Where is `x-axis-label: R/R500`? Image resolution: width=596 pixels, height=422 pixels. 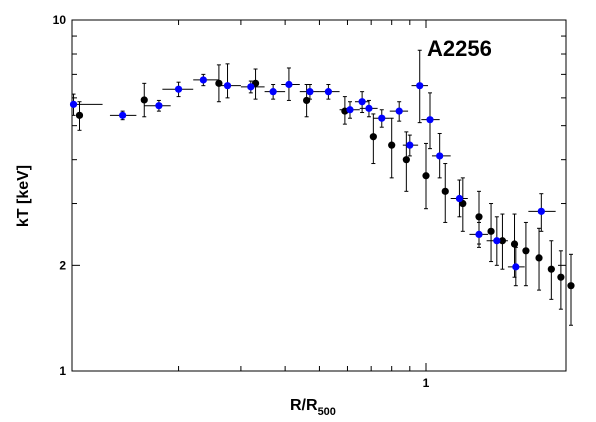 x-axis-label: R/R500 is located at coordinates (313, 407).